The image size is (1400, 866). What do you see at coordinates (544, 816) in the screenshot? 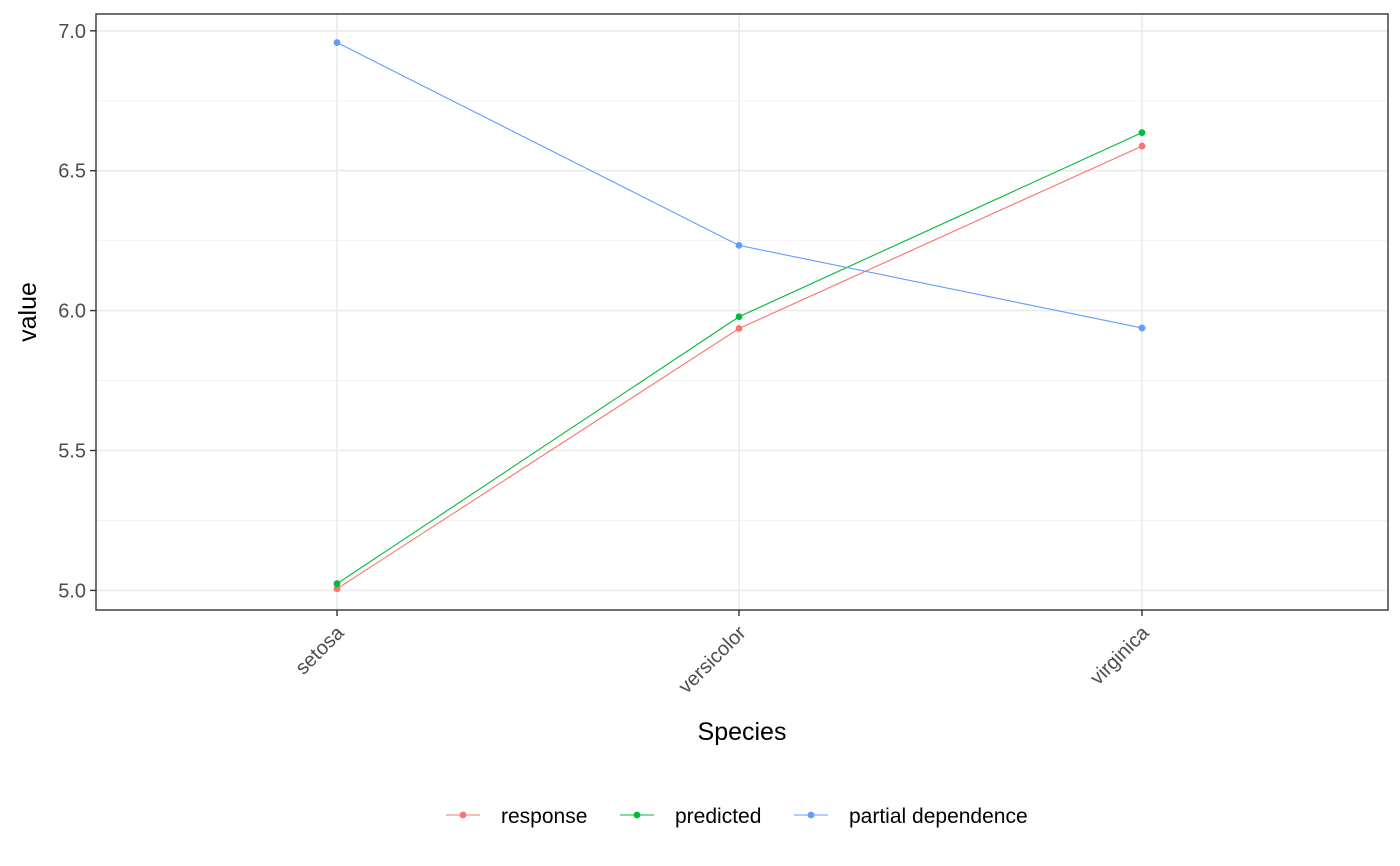
I see `legend-label-response: response` at bounding box center [544, 816].